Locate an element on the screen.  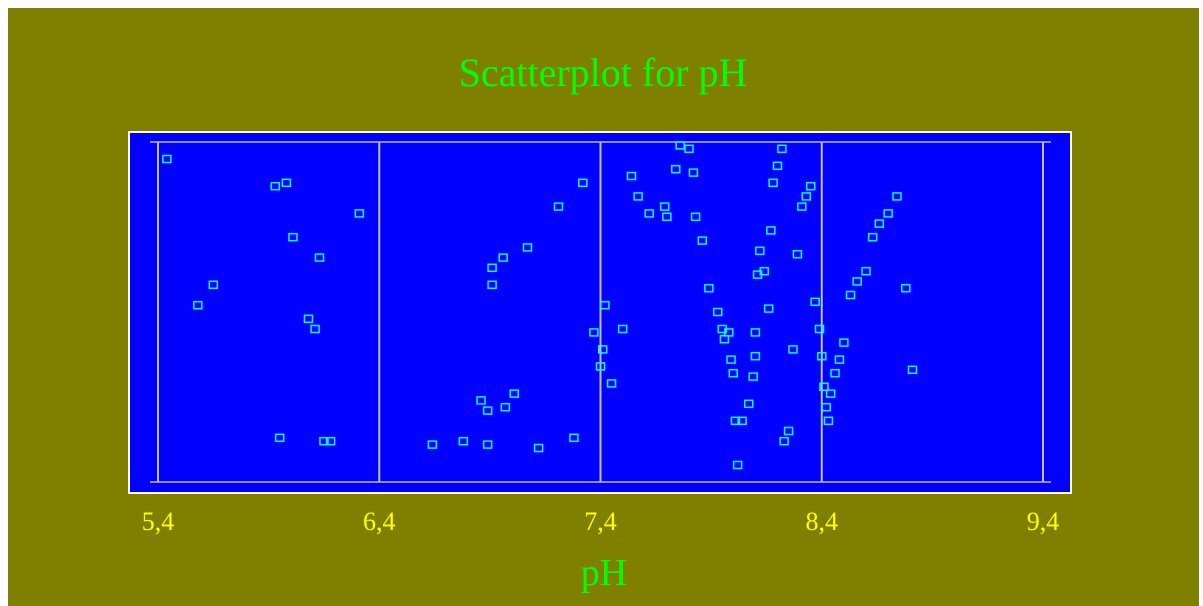
x-tick-label: 9,4 is located at coordinates (1043, 521).